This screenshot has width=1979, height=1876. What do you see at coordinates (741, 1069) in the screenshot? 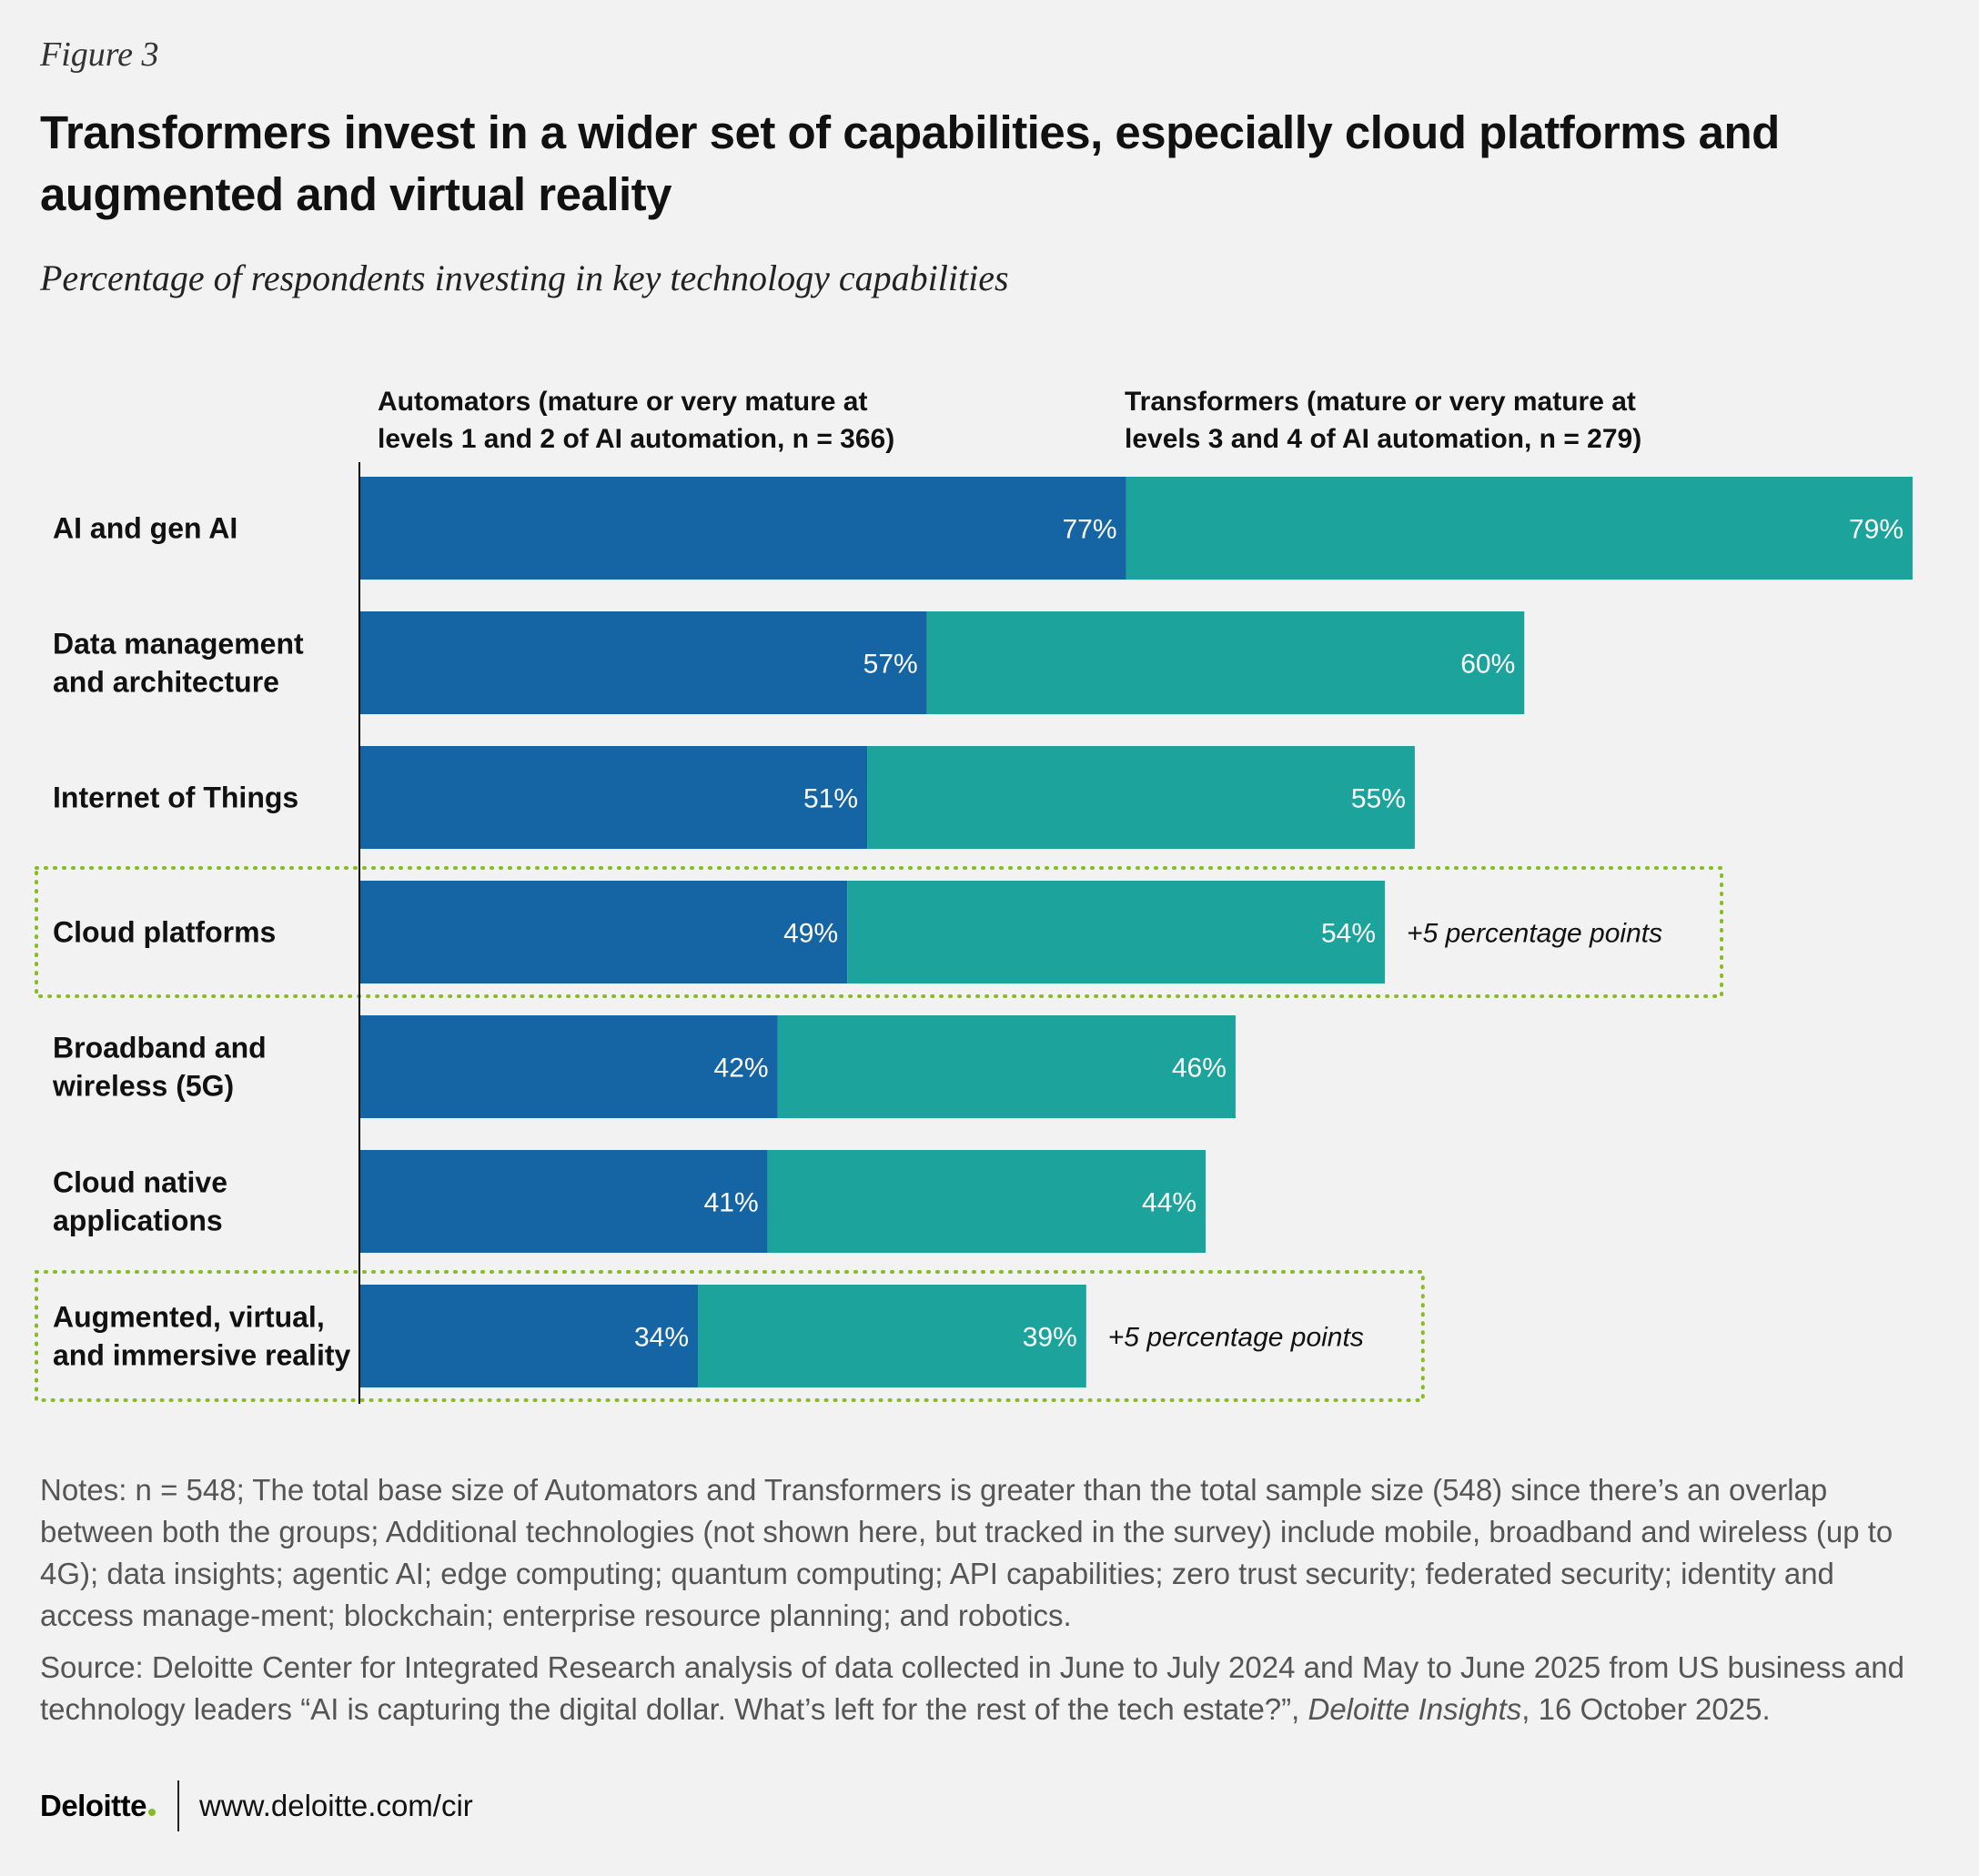
I see `data-label-automators: 42%` at bounding box center [741, 1069].